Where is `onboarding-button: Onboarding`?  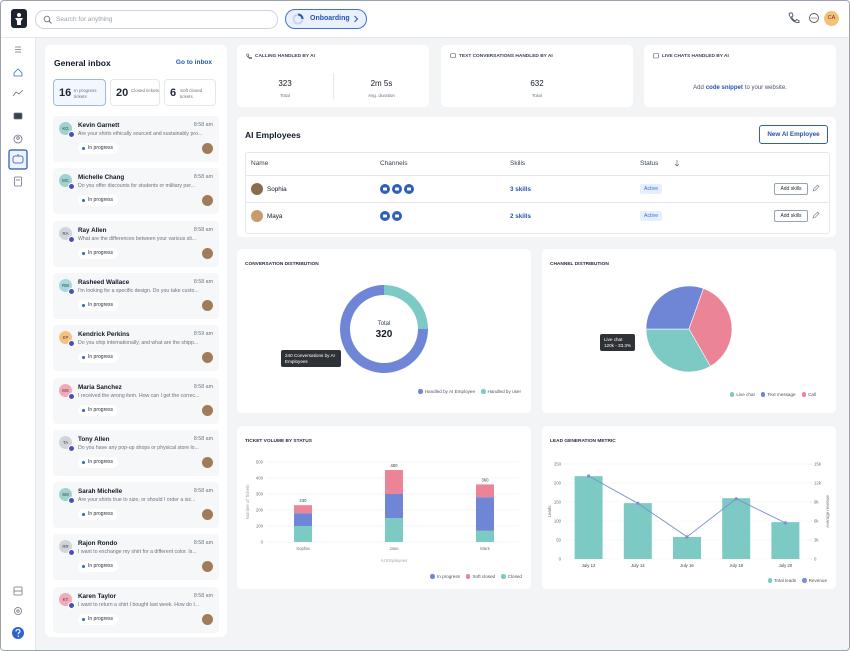 onboarding-button: Onboarding is located at coordinates (326, 19).